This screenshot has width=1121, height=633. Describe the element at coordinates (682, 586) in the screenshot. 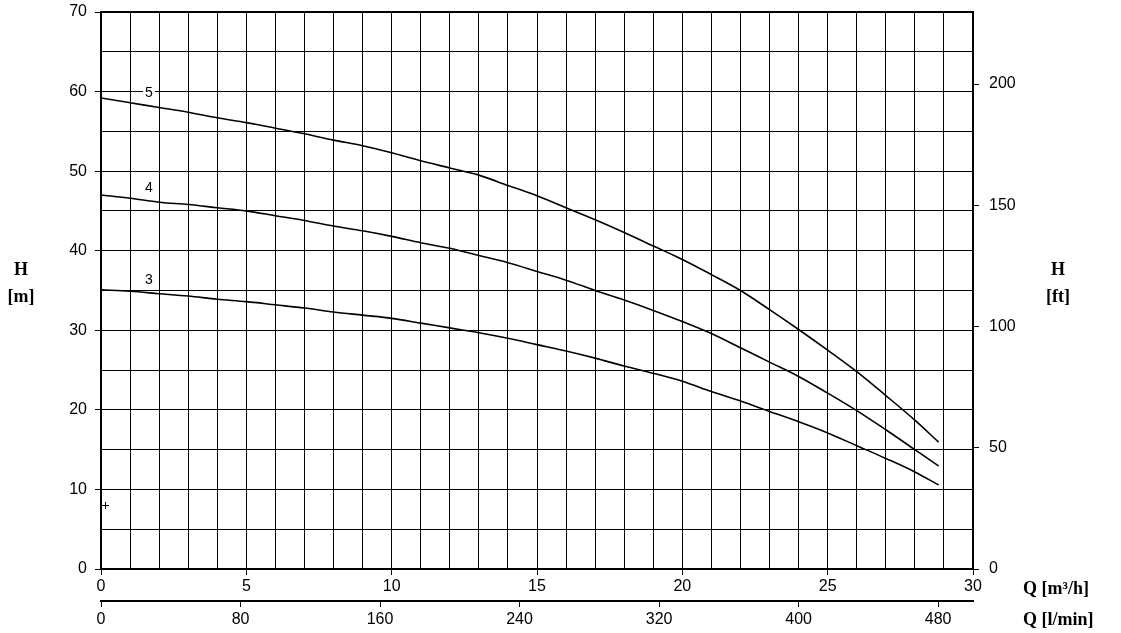

I see `x-tick-label: 20` at that location.